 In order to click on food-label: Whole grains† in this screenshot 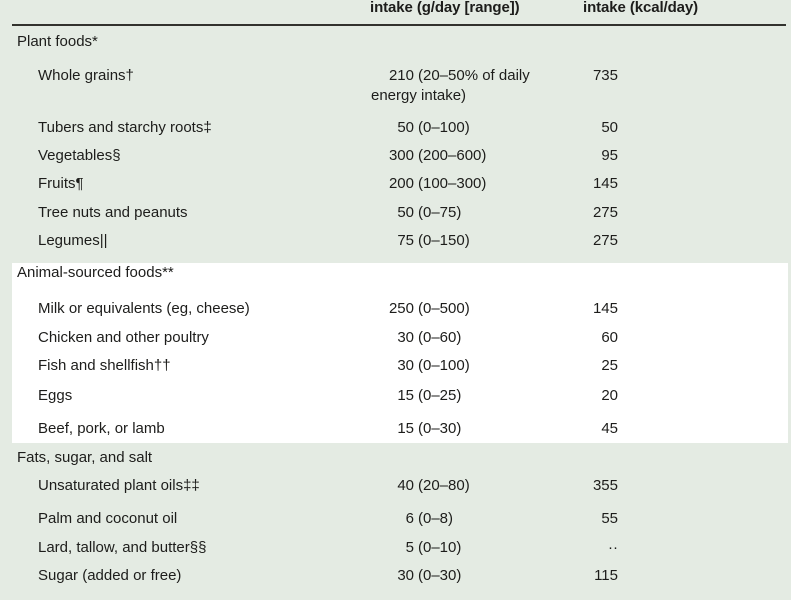, I will do `click(86, 75)`.